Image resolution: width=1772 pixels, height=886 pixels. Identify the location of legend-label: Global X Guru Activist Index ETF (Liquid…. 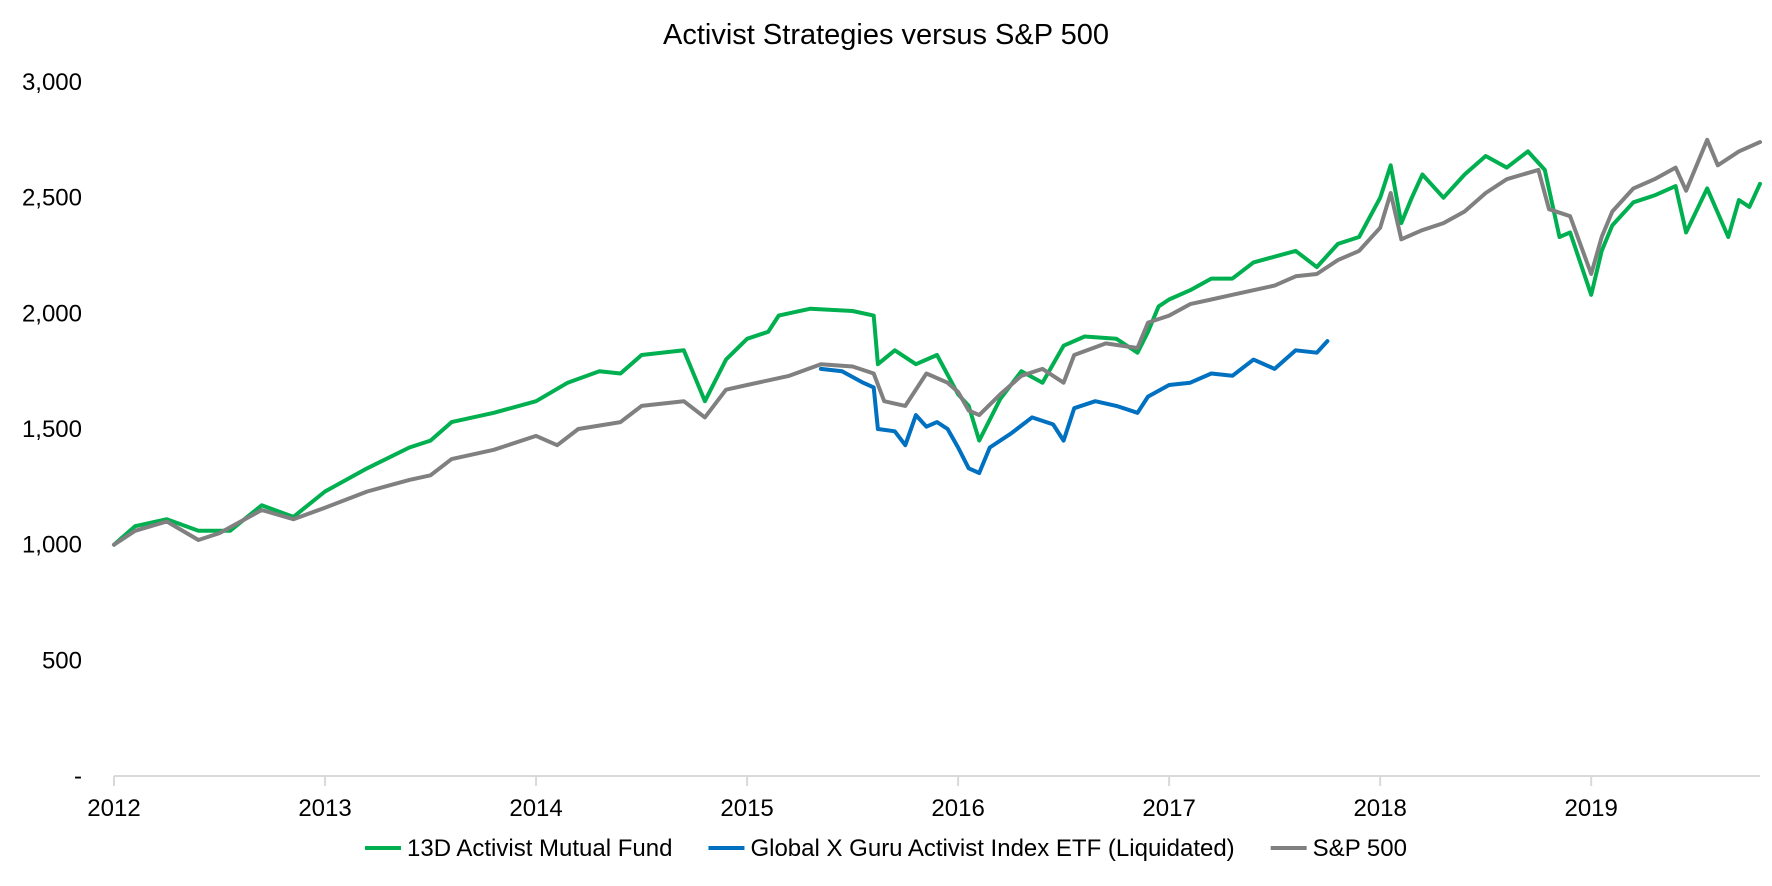
(992, 848).